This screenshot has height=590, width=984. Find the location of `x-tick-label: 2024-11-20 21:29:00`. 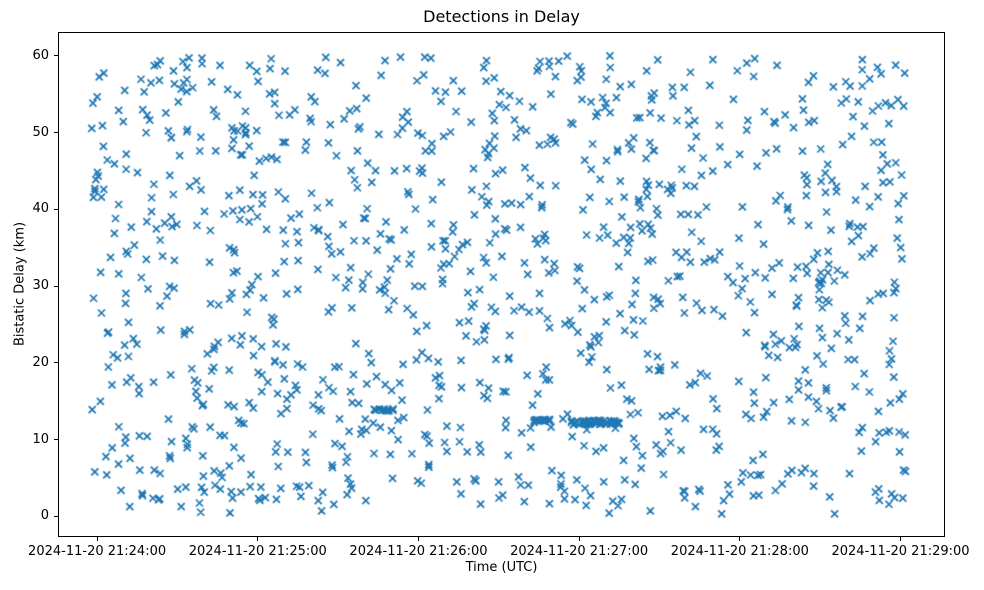

x-tick-label: 2024-11-20 21:29:00 is located at coordinates (900, 551).